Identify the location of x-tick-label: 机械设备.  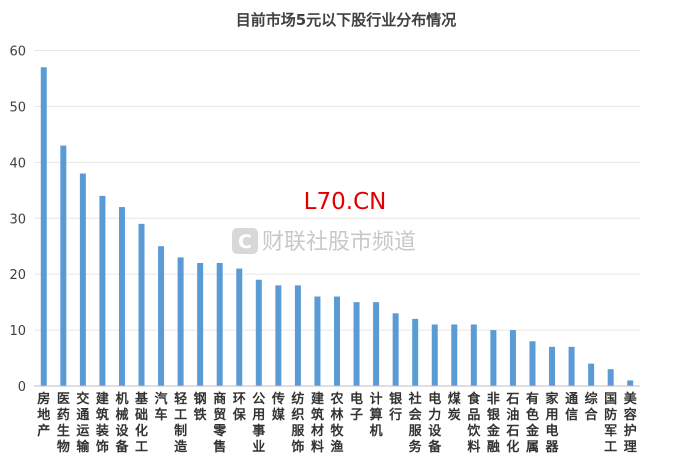
(121, 423).